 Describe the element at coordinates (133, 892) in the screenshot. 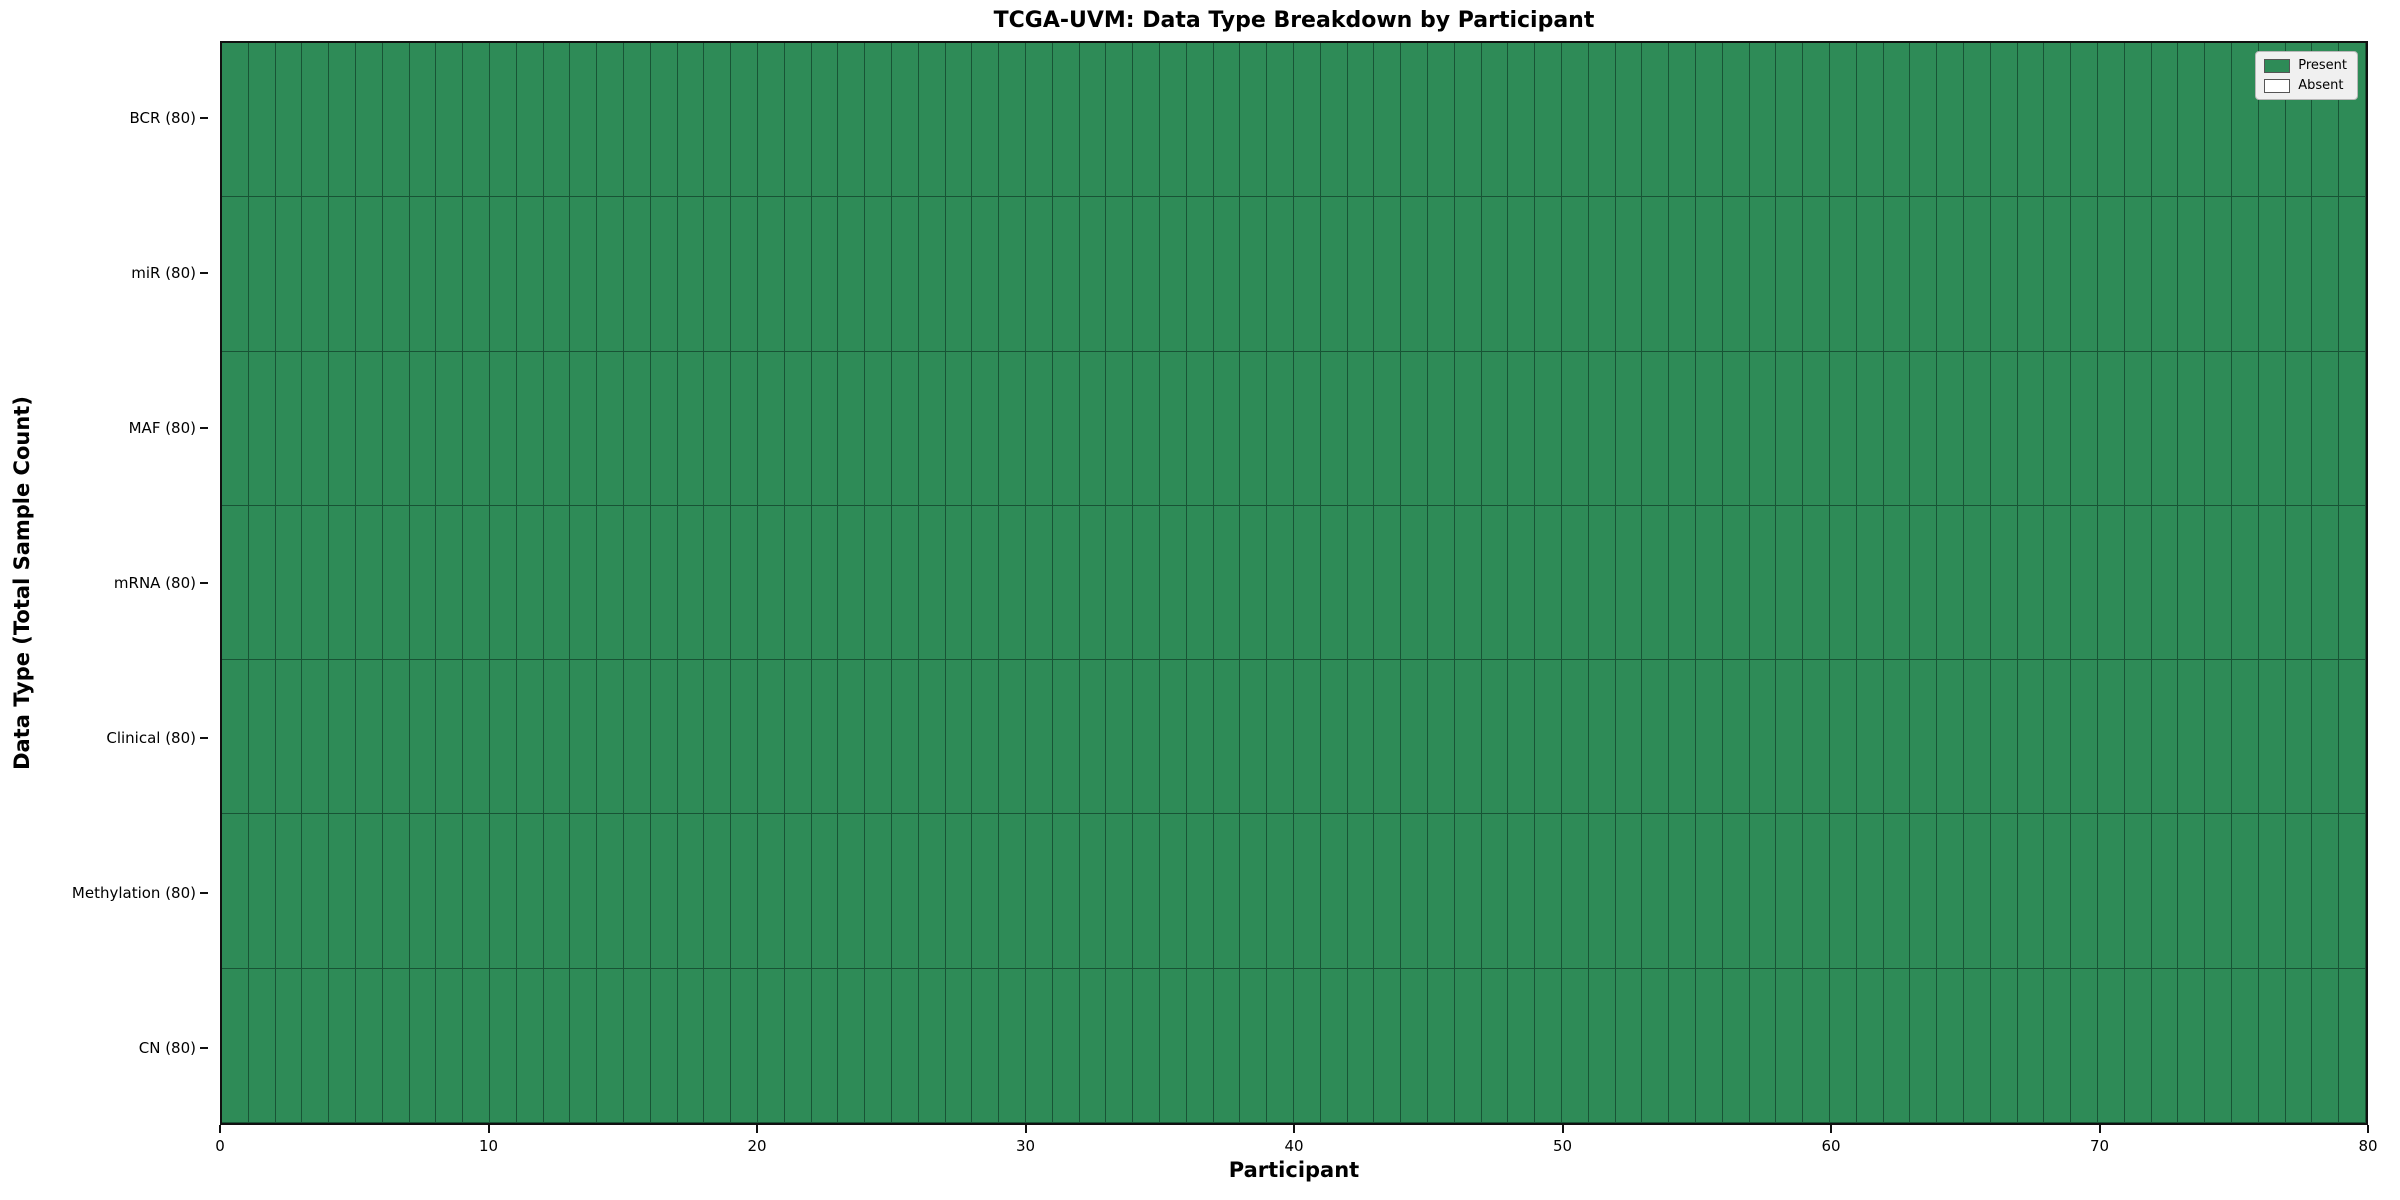

I see `y-tick-label: Methylation (80)` at that location.